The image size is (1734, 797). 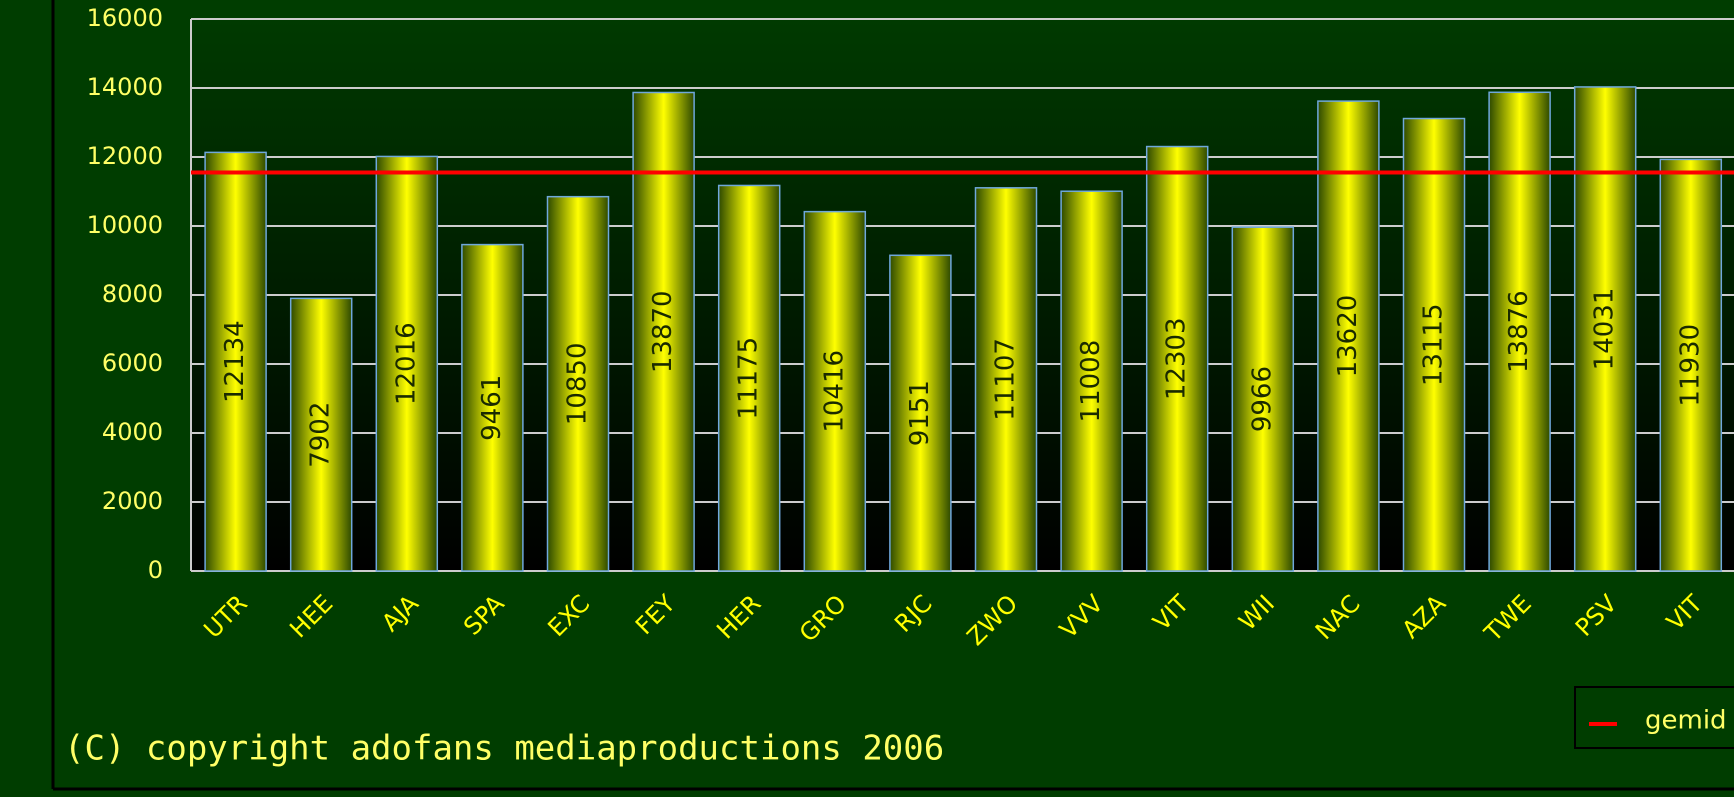 I want to click on value-label: 11175, so click(x=749, y=378).